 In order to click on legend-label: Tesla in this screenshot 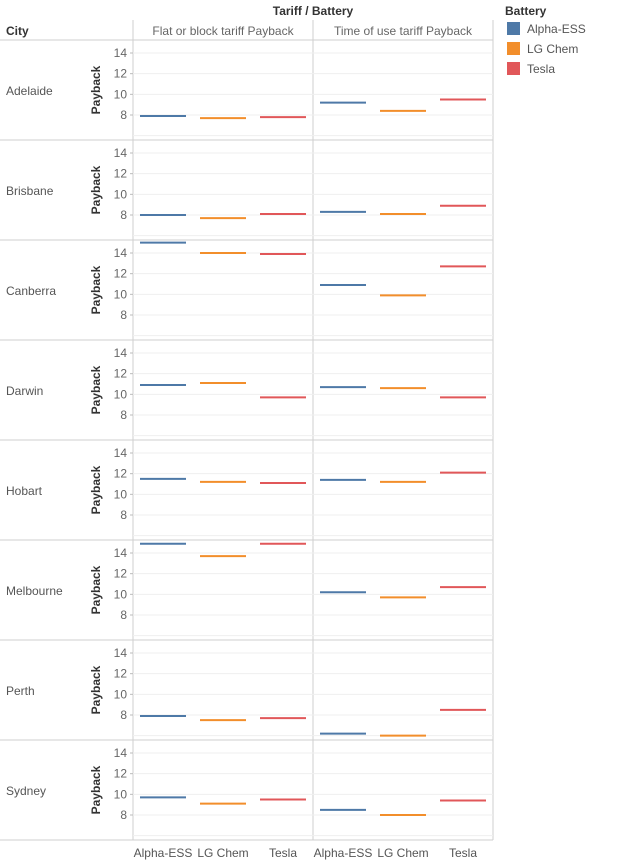, I will do `click(541, 69)`.